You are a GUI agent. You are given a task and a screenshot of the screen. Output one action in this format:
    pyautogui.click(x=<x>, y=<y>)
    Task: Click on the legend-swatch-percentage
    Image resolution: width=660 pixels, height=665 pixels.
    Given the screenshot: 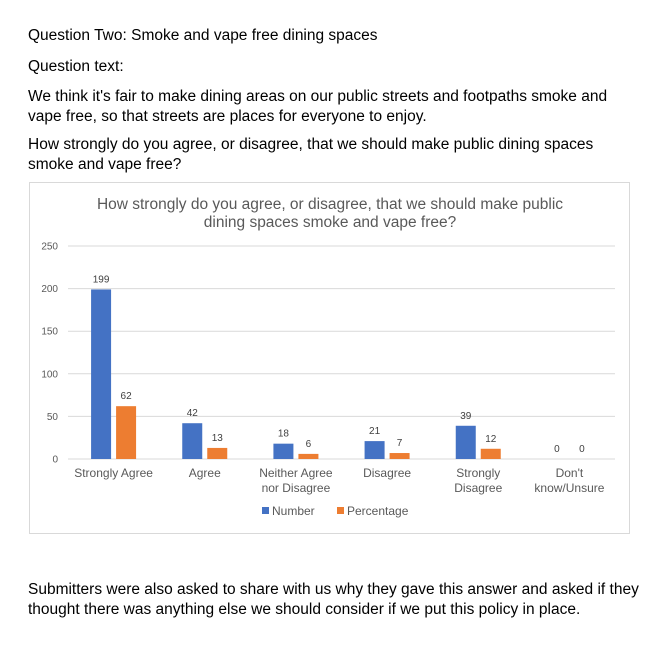 What is the action you would take?
    pyautogui.click(x=340, y=510)
    